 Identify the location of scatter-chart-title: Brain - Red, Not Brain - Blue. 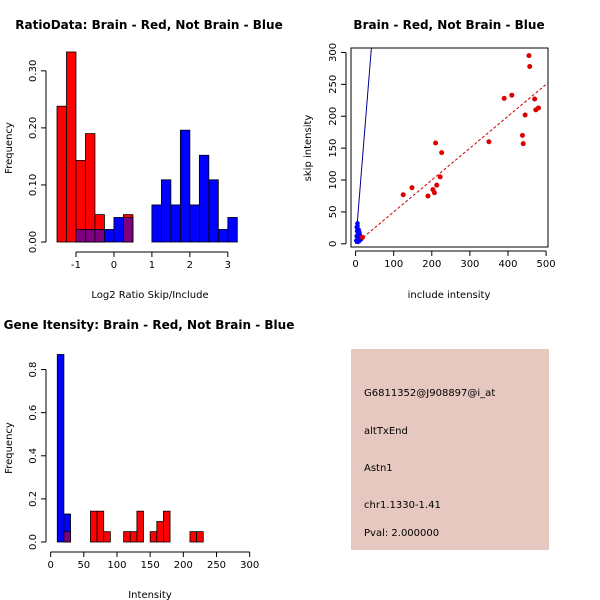
(448, 25).